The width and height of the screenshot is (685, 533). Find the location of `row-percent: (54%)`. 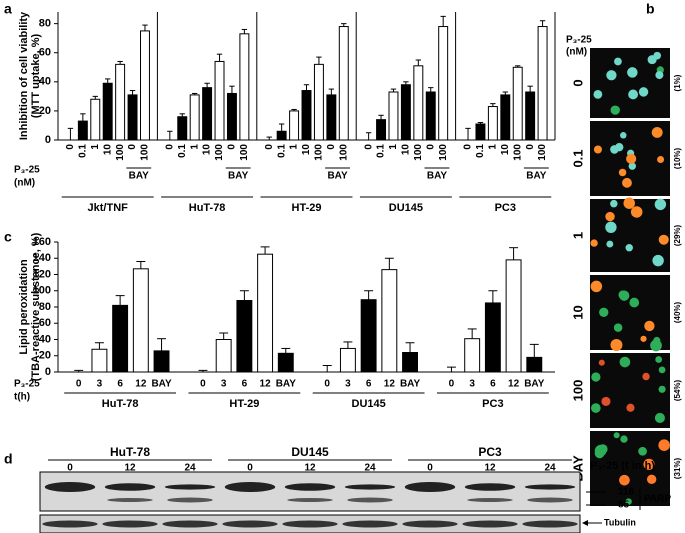

row-percent: (54%) is located at coordinates (677, 390).